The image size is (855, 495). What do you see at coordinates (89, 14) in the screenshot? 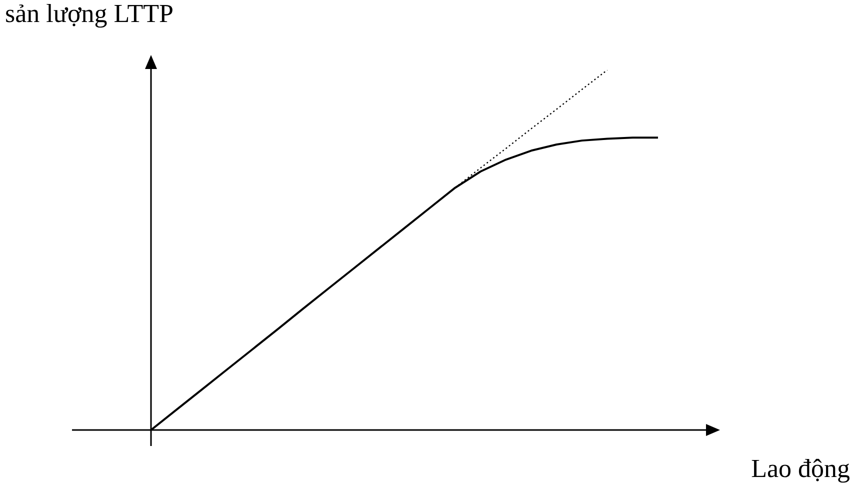
I see `y-axis-title: sản lượng LTTP` at bounding box center [89, 14].